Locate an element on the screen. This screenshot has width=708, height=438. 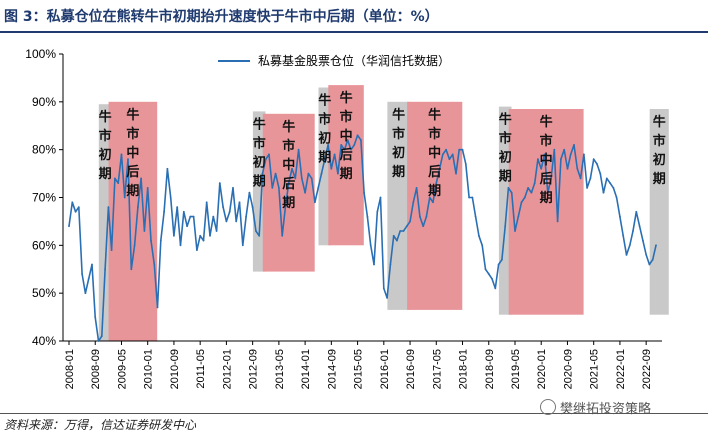
x-tick-label: 2020-01 is located at coordinates (542, 369).